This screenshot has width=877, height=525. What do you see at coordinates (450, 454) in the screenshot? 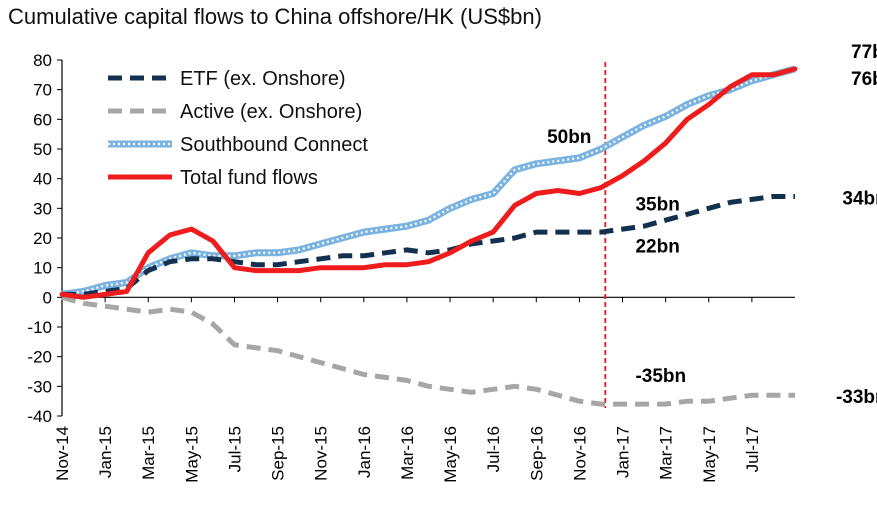
I see `x-tick-label: May-16` at bounding box center [450, 454].